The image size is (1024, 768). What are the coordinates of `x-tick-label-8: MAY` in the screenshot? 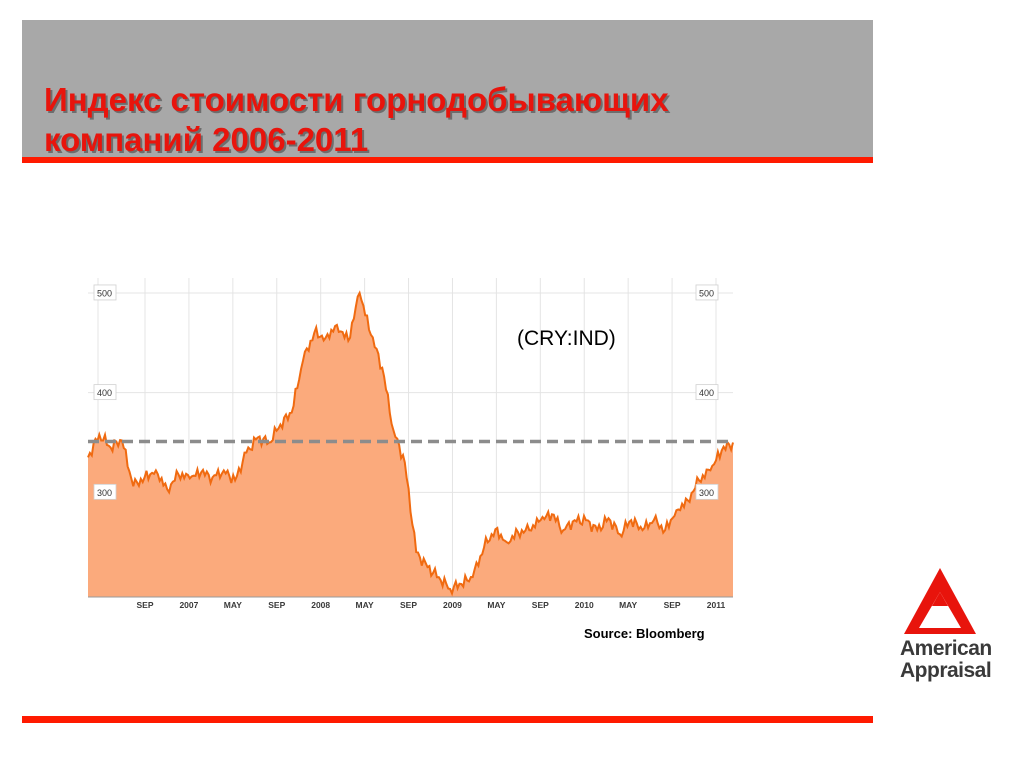 It's located at (496, 605).